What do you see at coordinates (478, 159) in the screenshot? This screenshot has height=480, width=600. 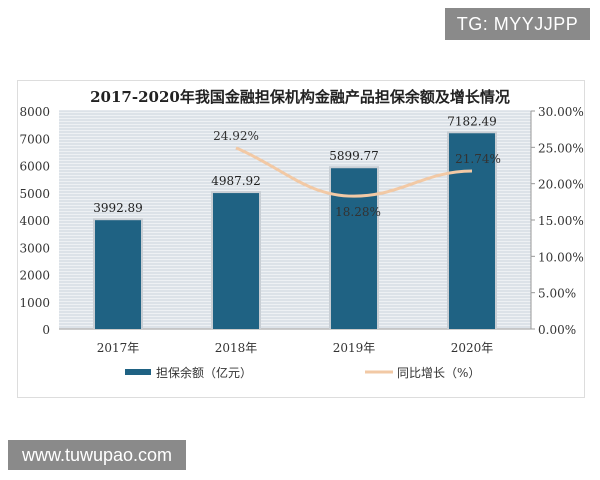 I see `line-data-label: 21.74%` at bounding box center [478, 159].